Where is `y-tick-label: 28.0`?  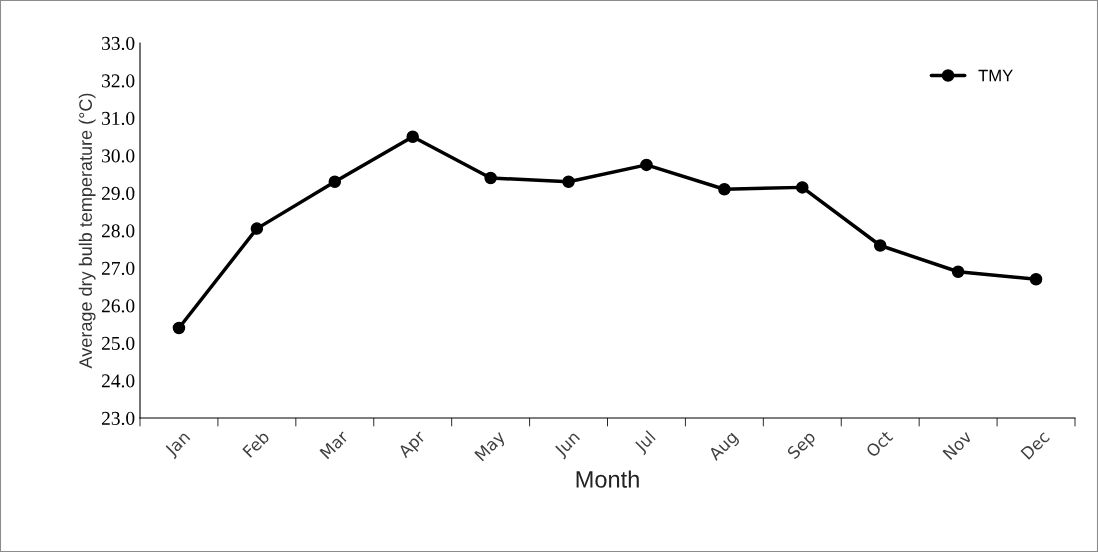
y-tick-label: 28.0 is located at coordinates (118, 231).